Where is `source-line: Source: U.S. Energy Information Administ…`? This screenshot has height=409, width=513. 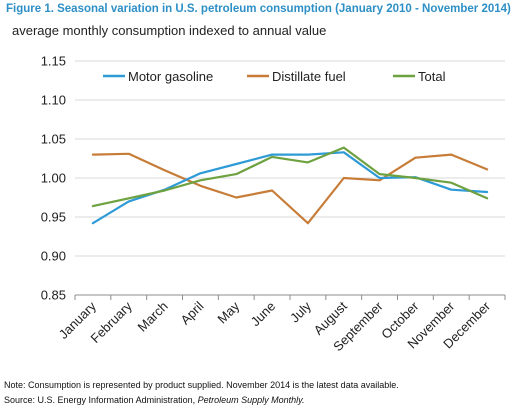
source-line: Source: U.S. Energy Information Administ… is located at coordinates (201, 400).